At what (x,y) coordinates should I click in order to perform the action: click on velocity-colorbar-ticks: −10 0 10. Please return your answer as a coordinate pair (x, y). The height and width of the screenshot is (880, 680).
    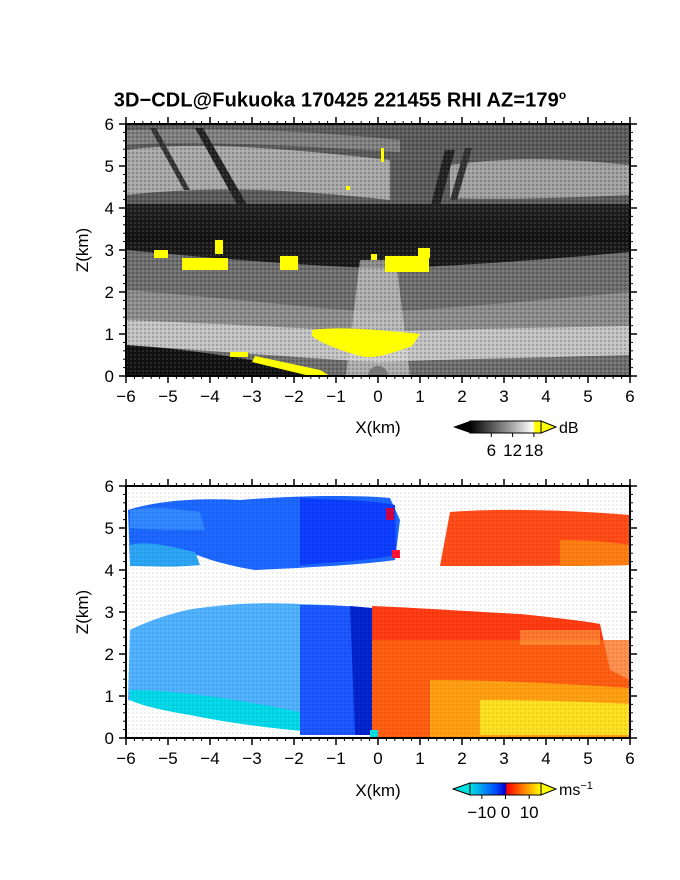
    Looking at the image, I should click on (503, 808).